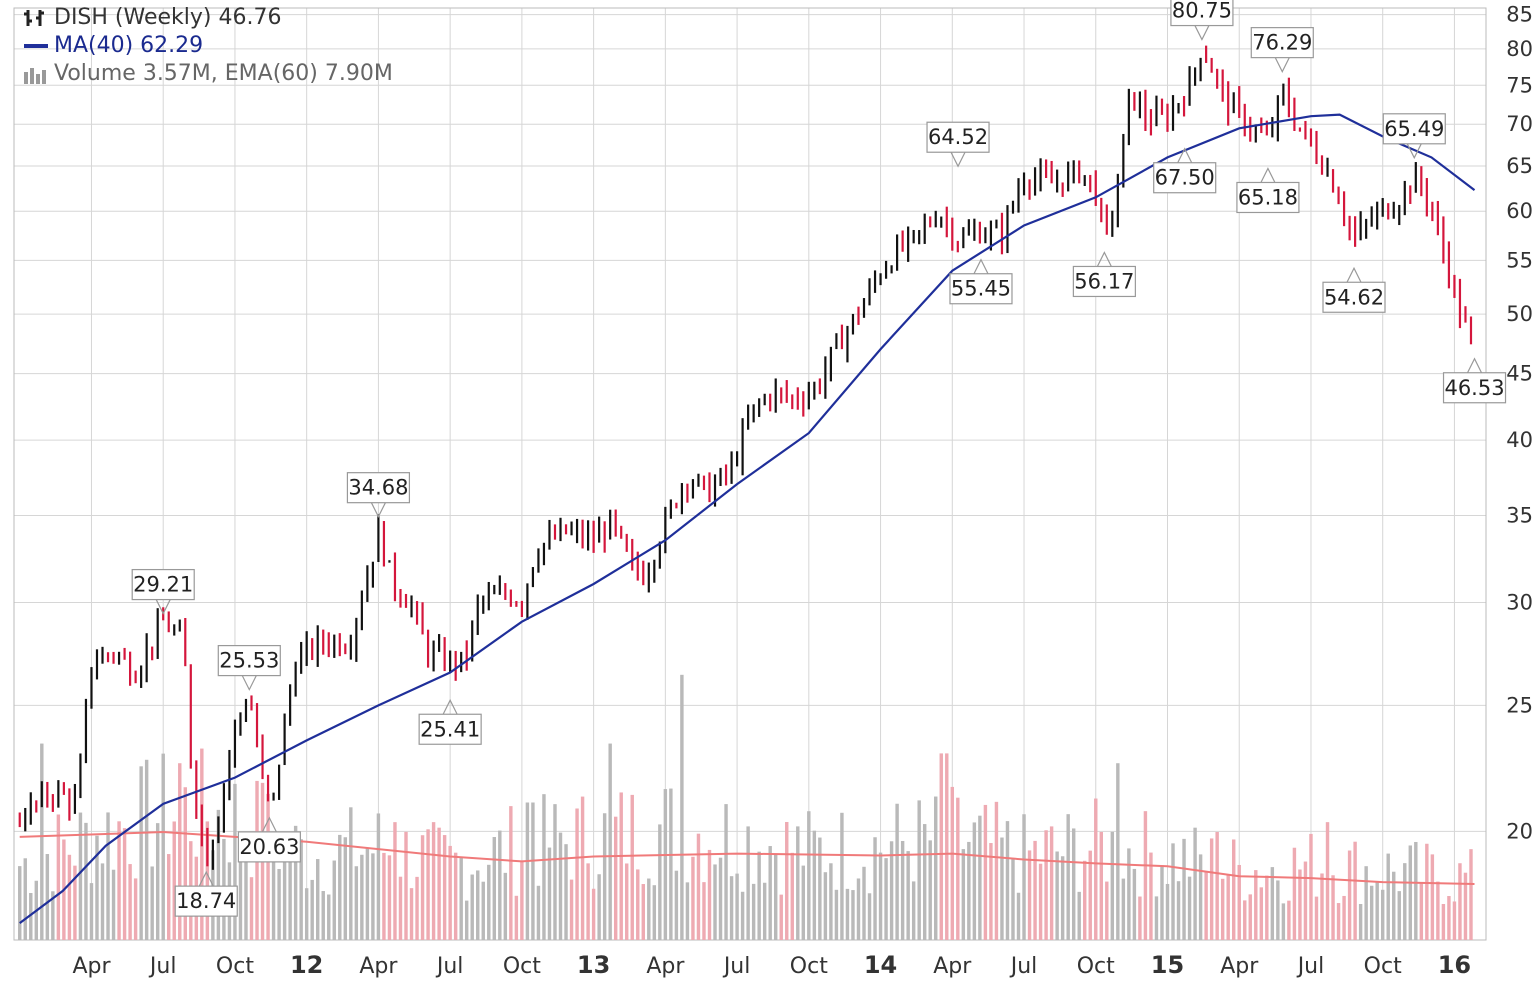  I want to click on y-tick-label: 30, so click(1519, 603).